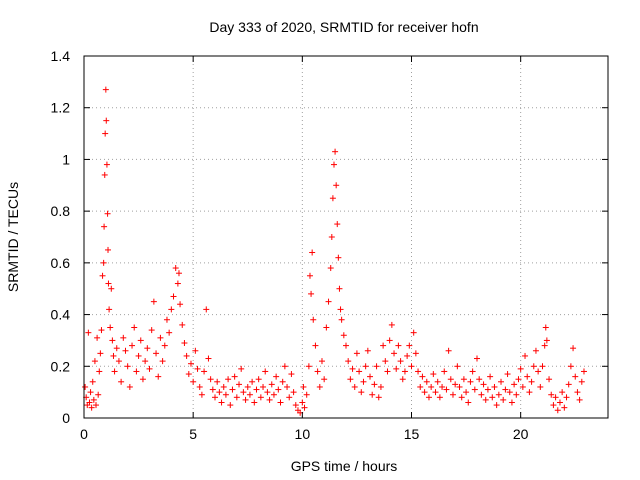 This screenshot has width=640, height=480. What do you see at coordinates (13, 237) in the screenshot?
I see `y-axis-label: SRMTID / TECUs` at bounding box center [13, 237].